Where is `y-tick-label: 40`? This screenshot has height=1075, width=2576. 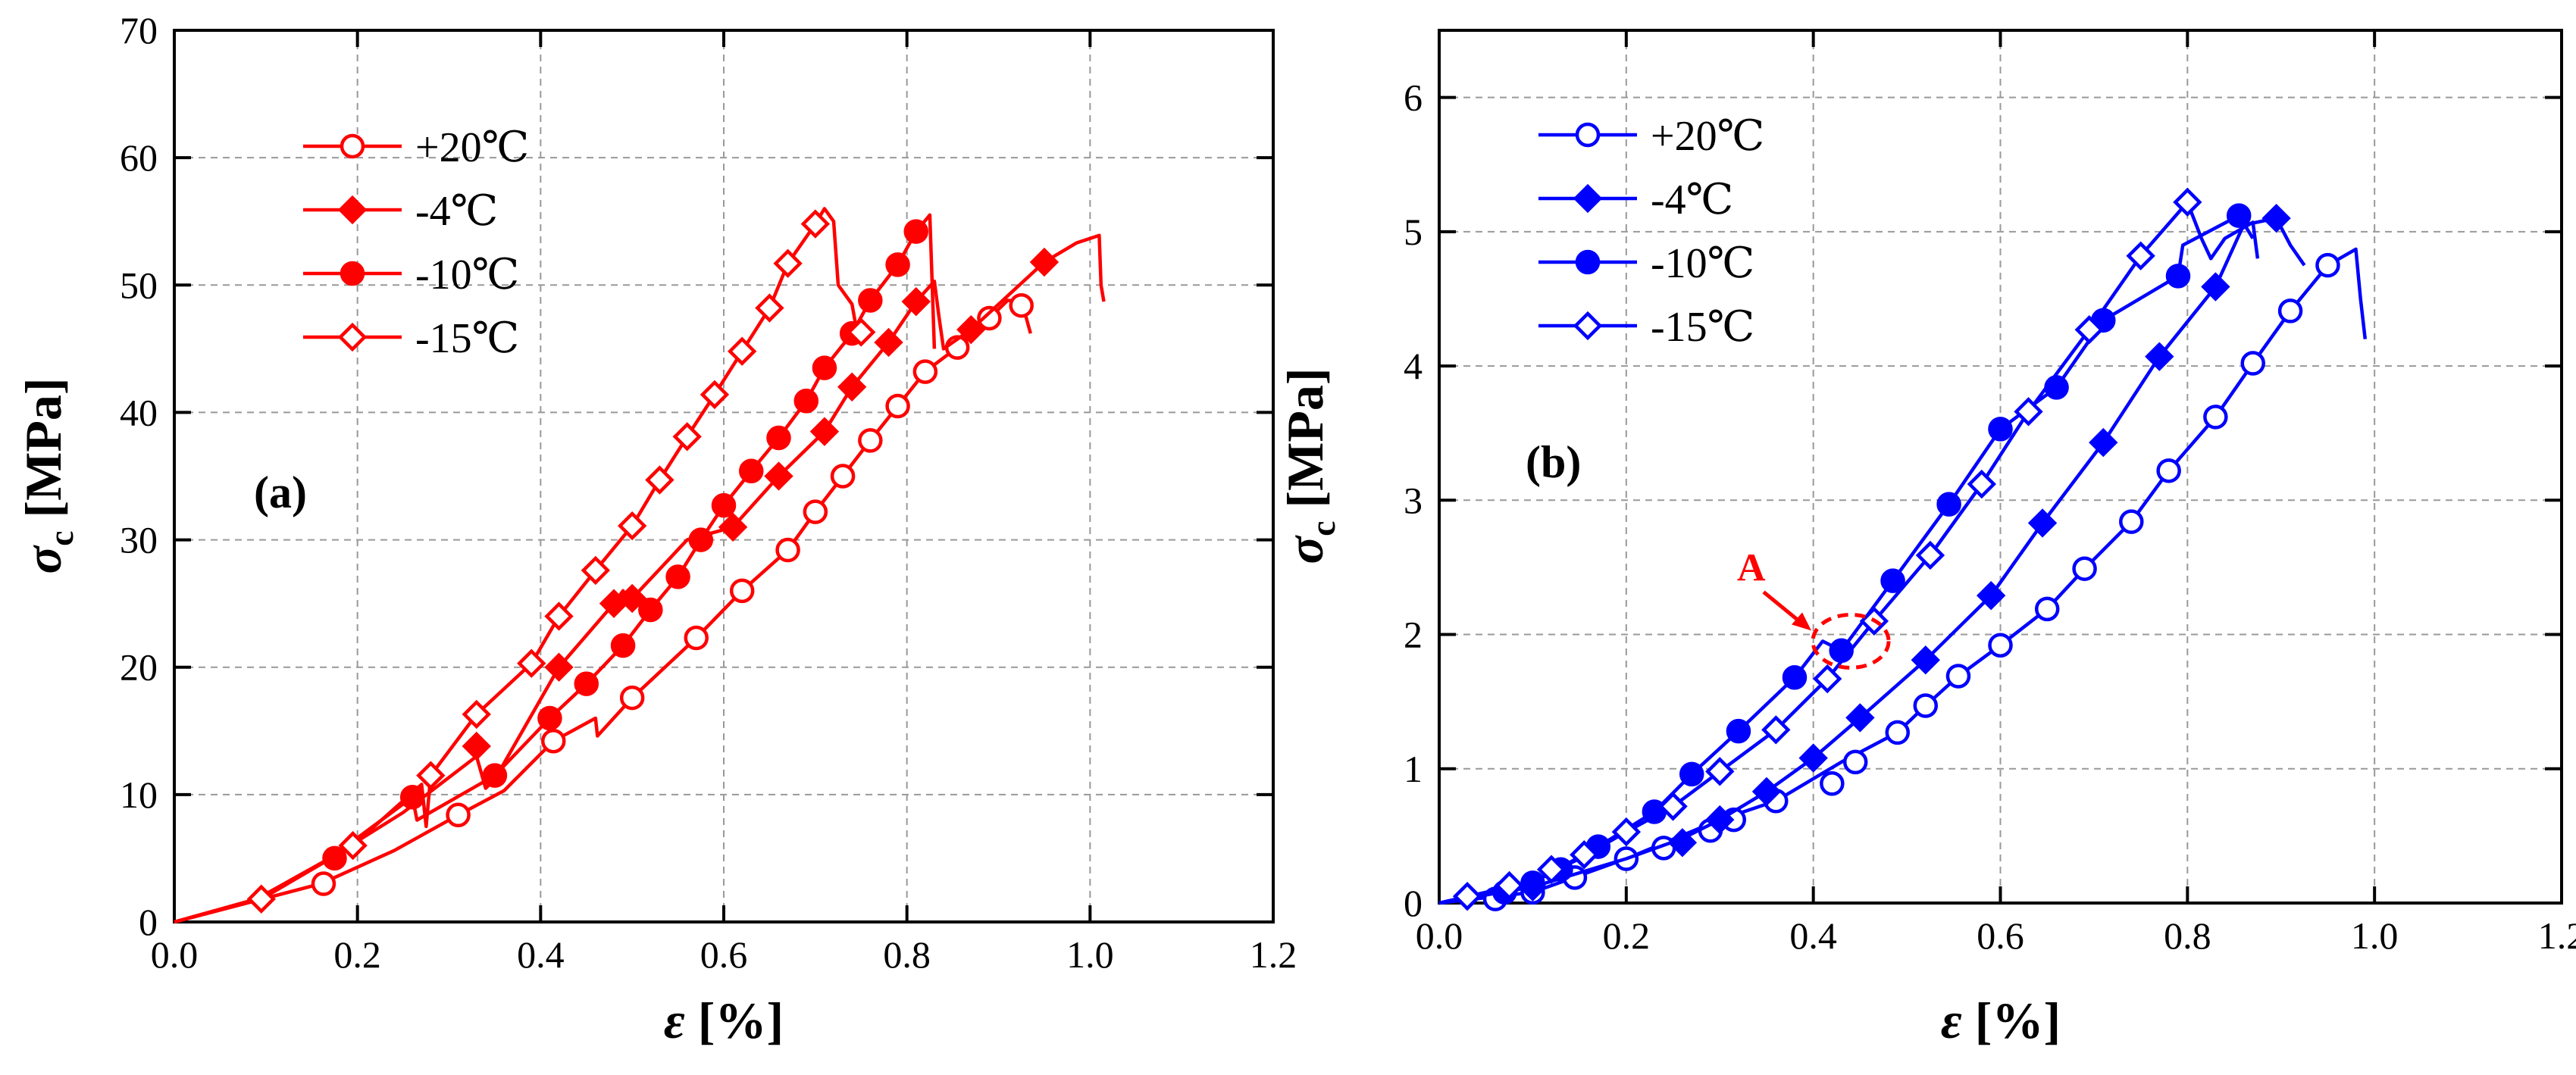 y-tick-label: 40 is located at coordinates (139, 412).